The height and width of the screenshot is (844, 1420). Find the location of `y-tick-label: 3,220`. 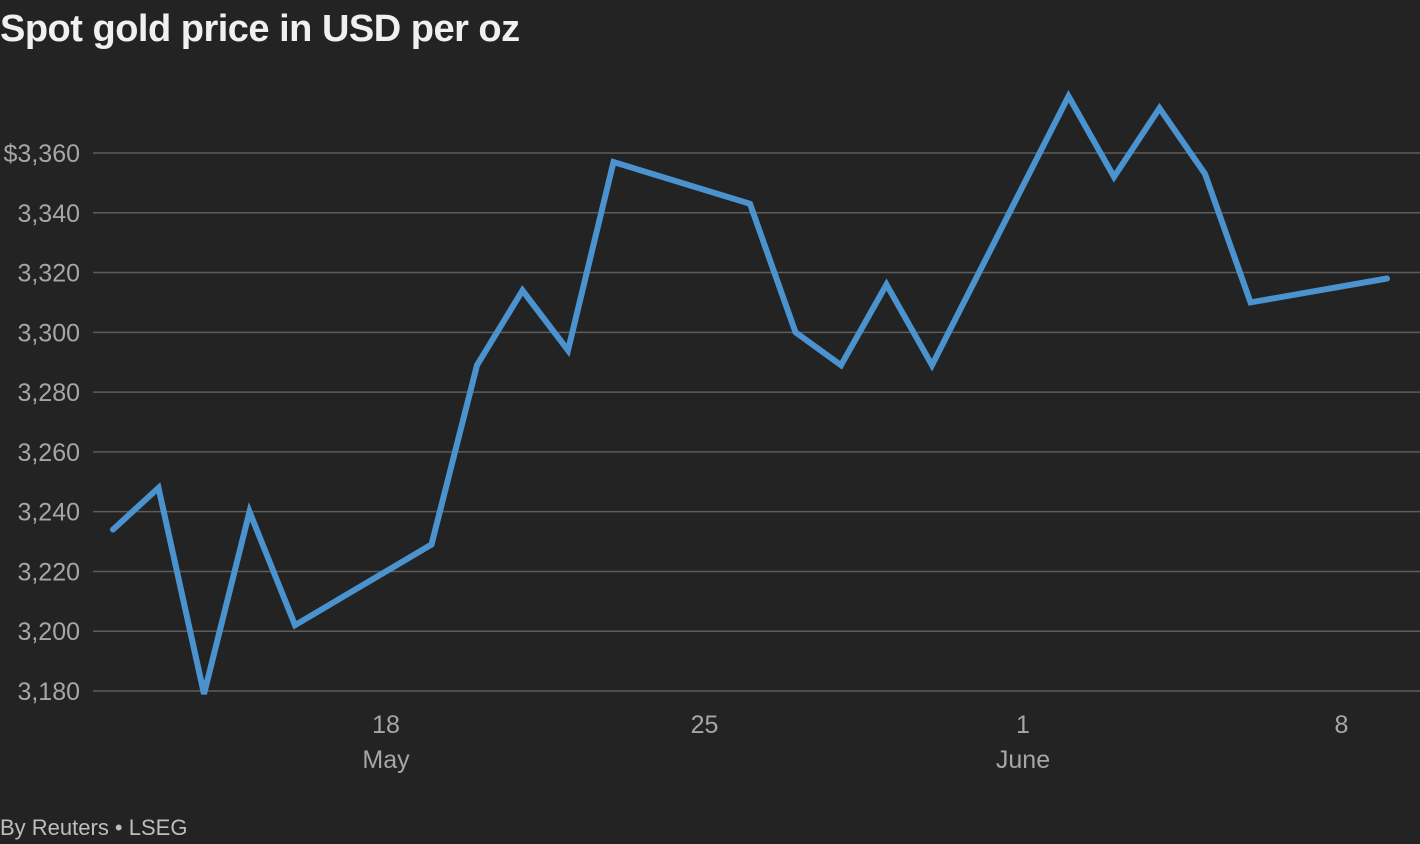

y-tick-label: 3,220 is located at coordinates (48, 572).